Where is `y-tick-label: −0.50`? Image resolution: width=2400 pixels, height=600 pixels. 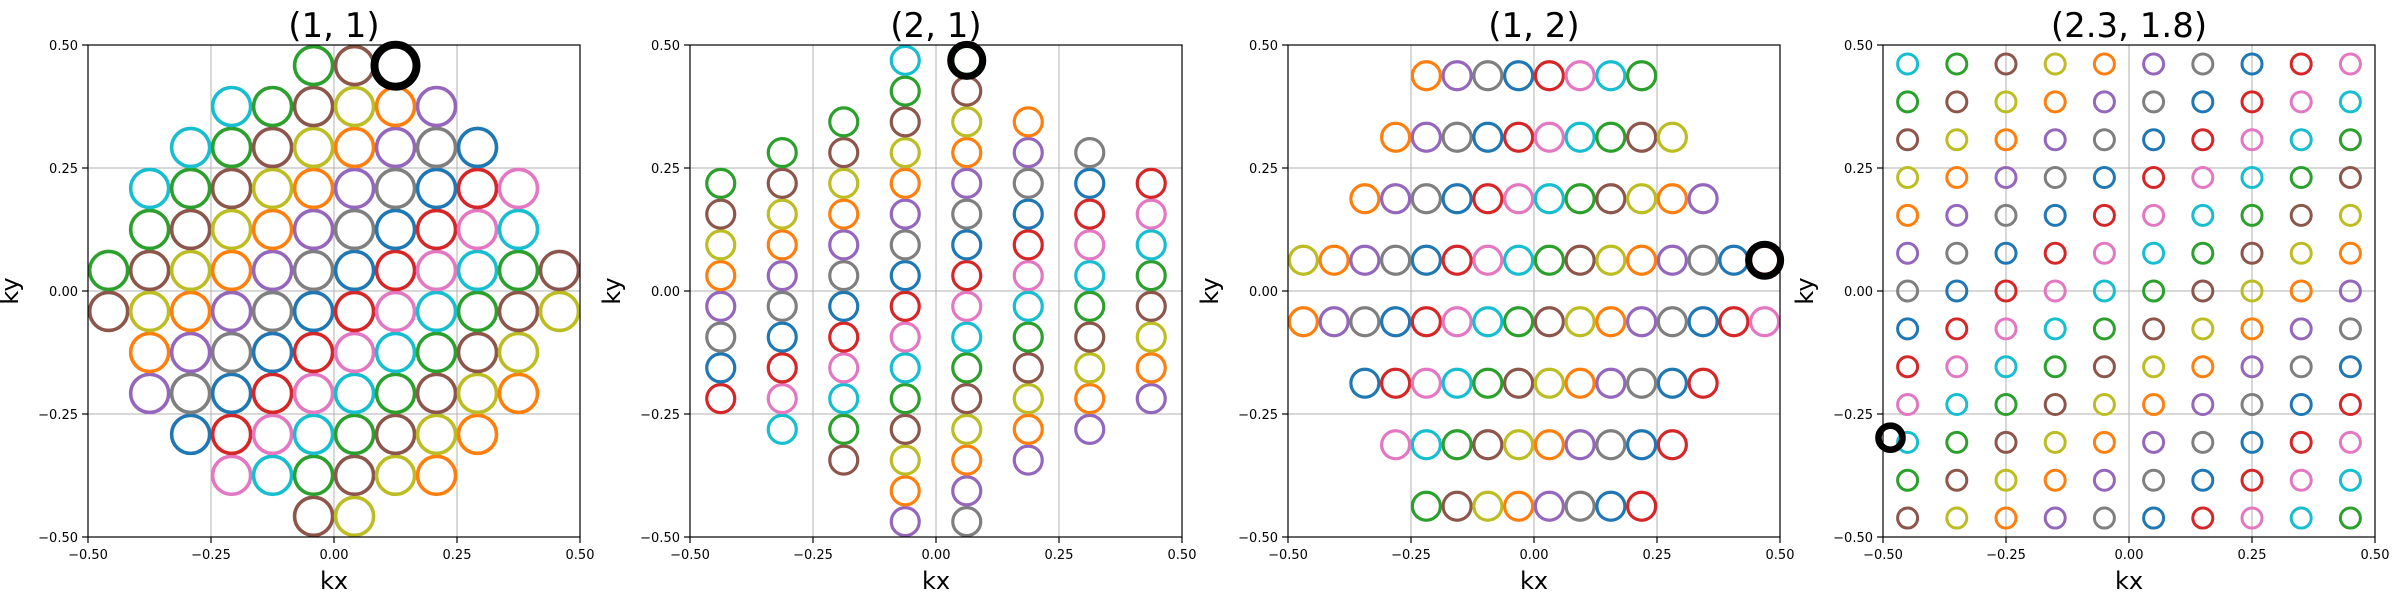 y-tick-label: −0.50 is located at coordinates (58, 538).